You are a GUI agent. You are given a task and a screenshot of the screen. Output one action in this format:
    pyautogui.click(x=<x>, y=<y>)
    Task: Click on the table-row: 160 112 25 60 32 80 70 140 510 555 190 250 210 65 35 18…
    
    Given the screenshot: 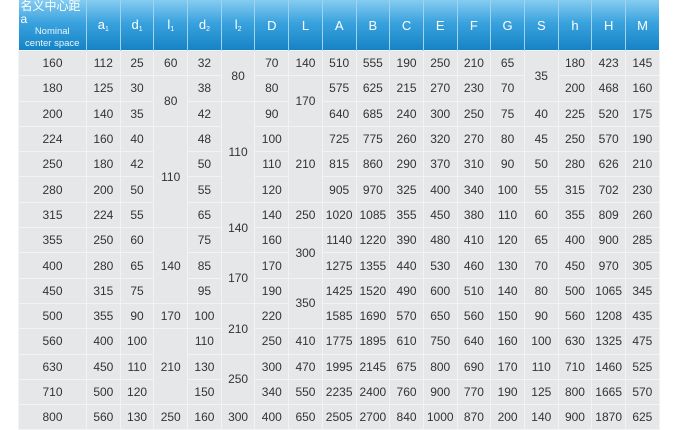 What is the action you would take?
    pyautogui.click(x=339, y=75)
    